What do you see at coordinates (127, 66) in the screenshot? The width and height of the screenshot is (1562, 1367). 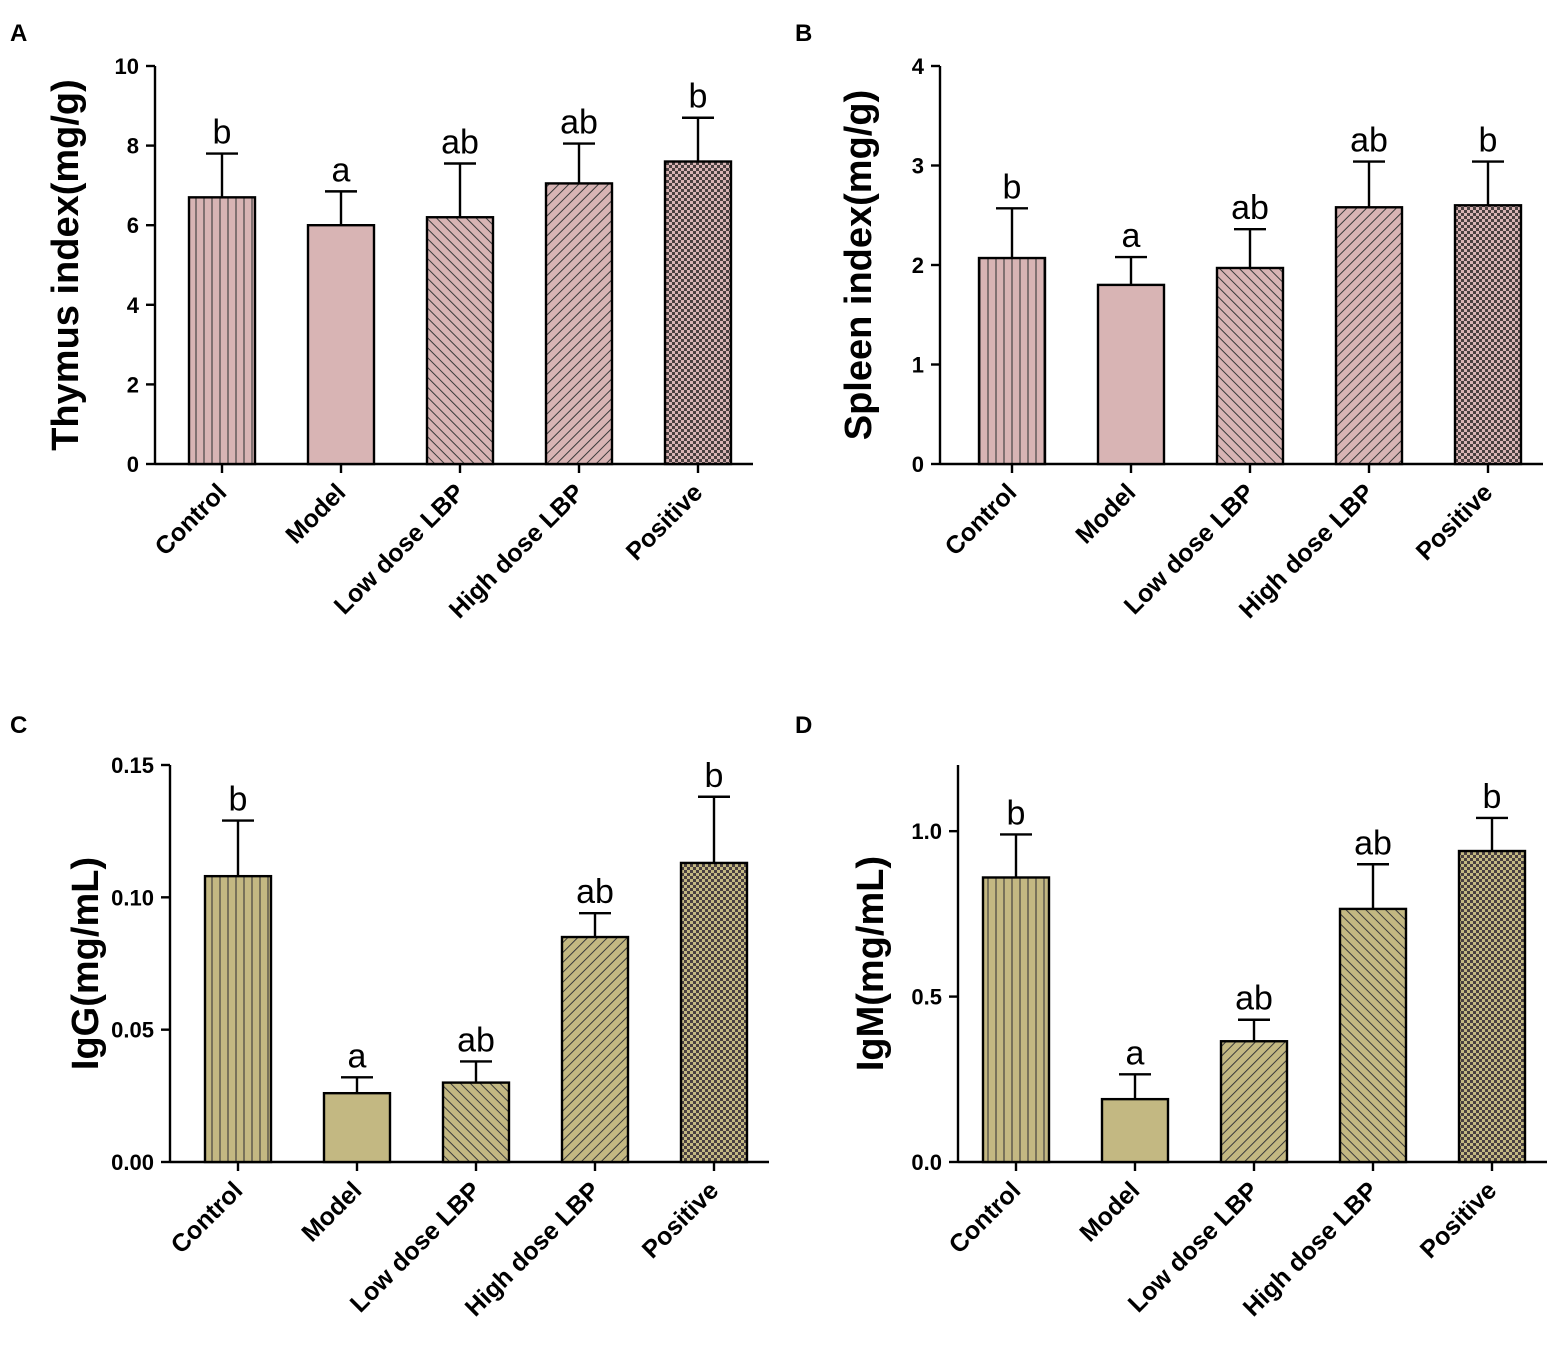 I see `y-tick-label: 10` at bounding box center [127, 66].